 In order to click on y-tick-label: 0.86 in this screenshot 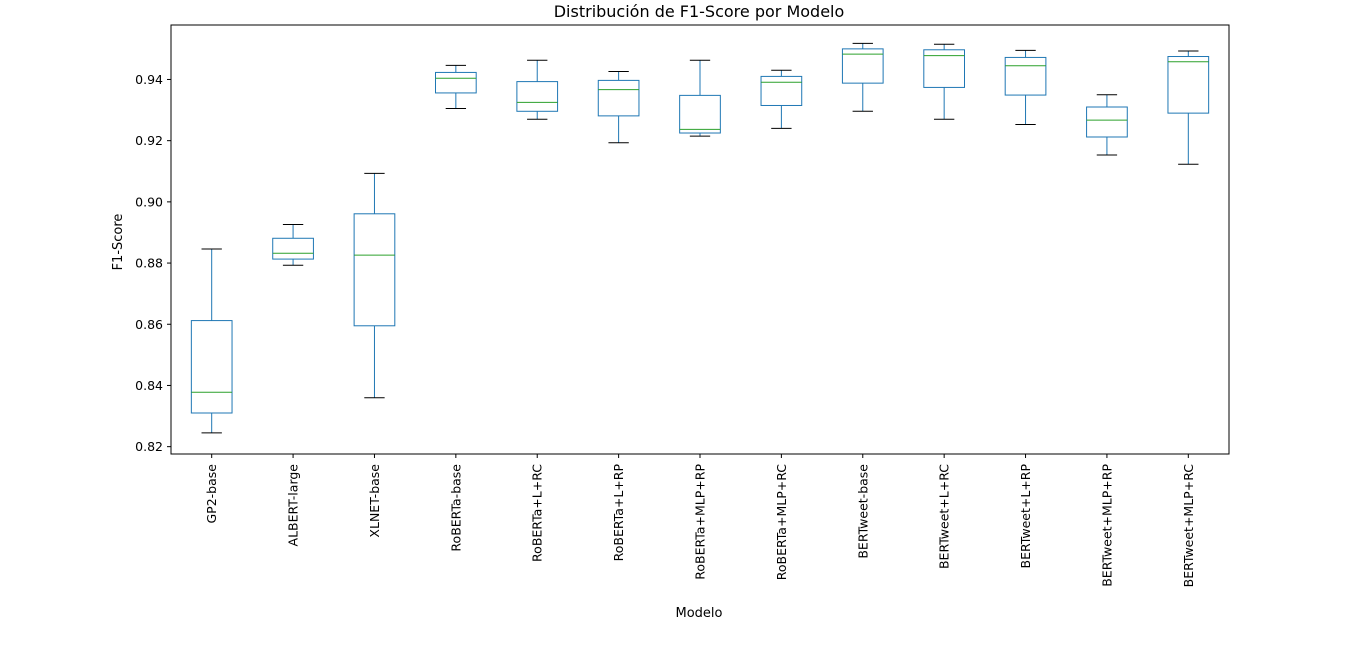, I will do `click(149, 324)`.